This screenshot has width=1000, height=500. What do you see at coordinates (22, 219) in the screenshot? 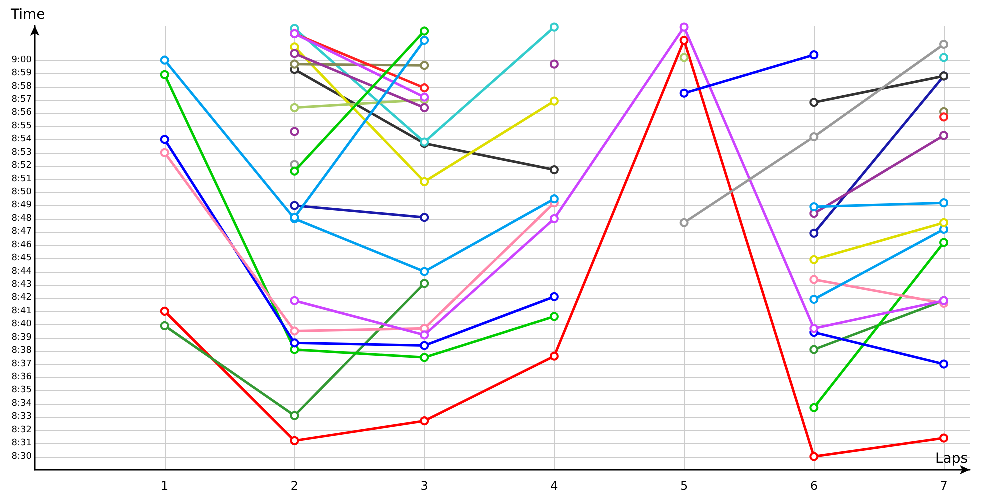
I see `y-tick-label: 8:48` at bounding box center [22, 219].